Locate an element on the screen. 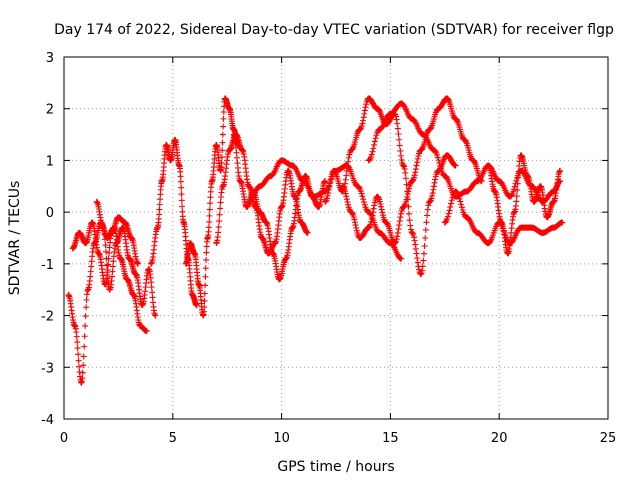 The image size is (640, 480). series-sat-c is located at coordinates (126, 258).